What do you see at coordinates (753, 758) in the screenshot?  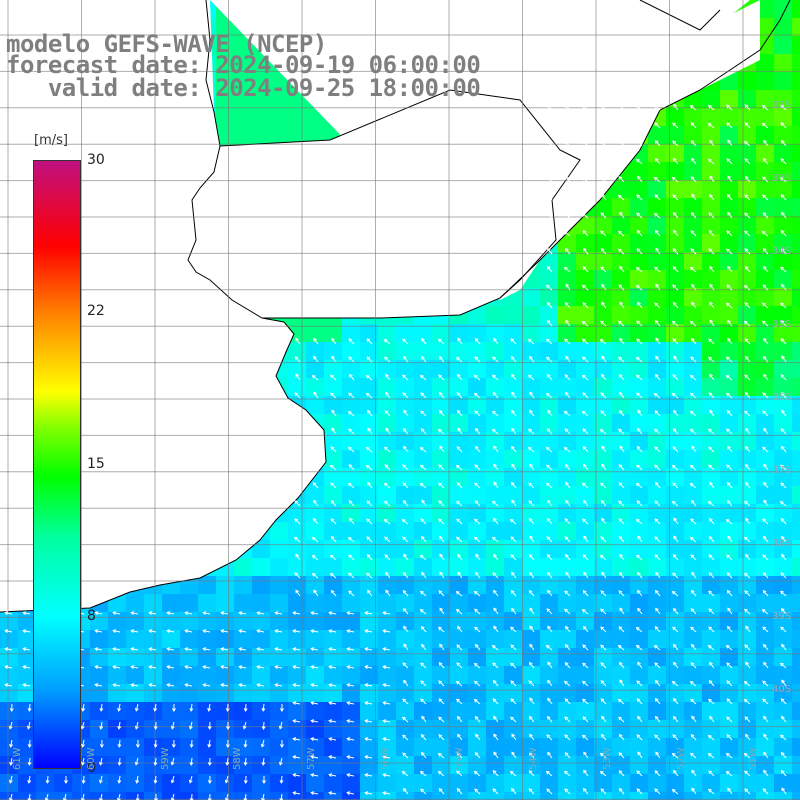 I see `lon-label-51w: 51W` at bounding box center [753, 758].